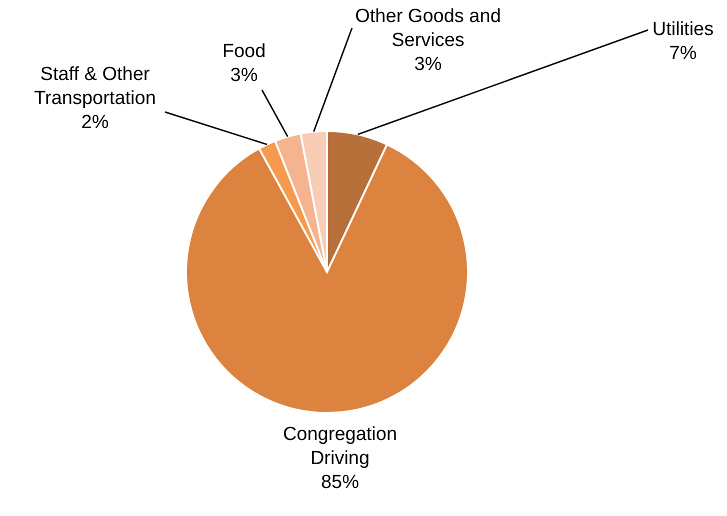  I want to click on slice-label: Utilities, so click(683, 29).